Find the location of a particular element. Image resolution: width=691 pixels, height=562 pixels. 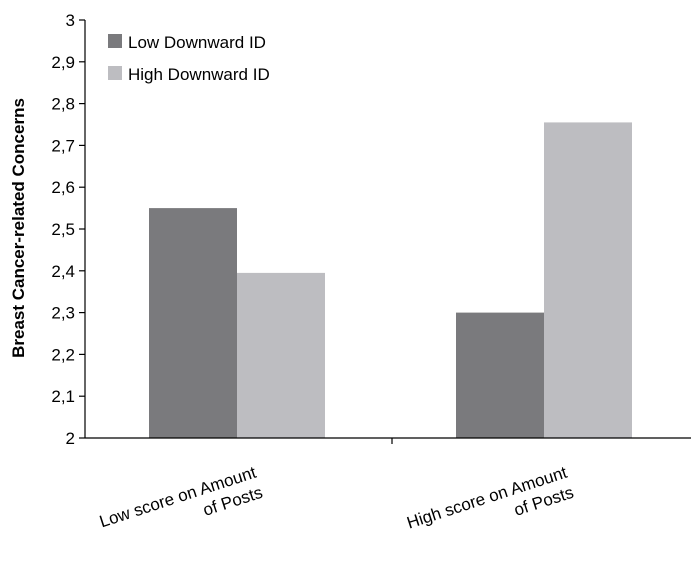

y-tick-label: 3 is located at coordinates (70, 20).